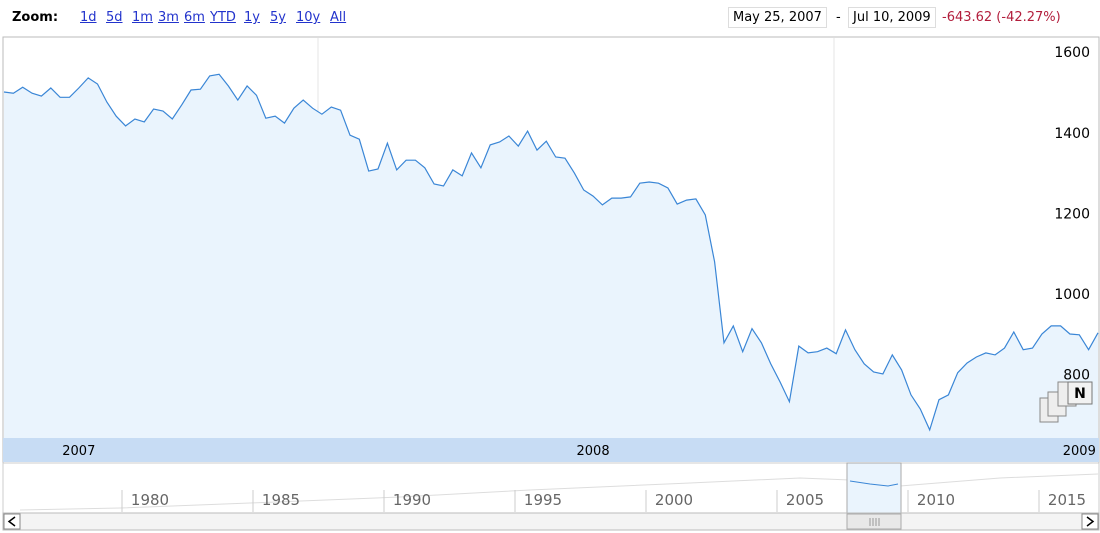  I want to click on flag, so click(1080, 393).